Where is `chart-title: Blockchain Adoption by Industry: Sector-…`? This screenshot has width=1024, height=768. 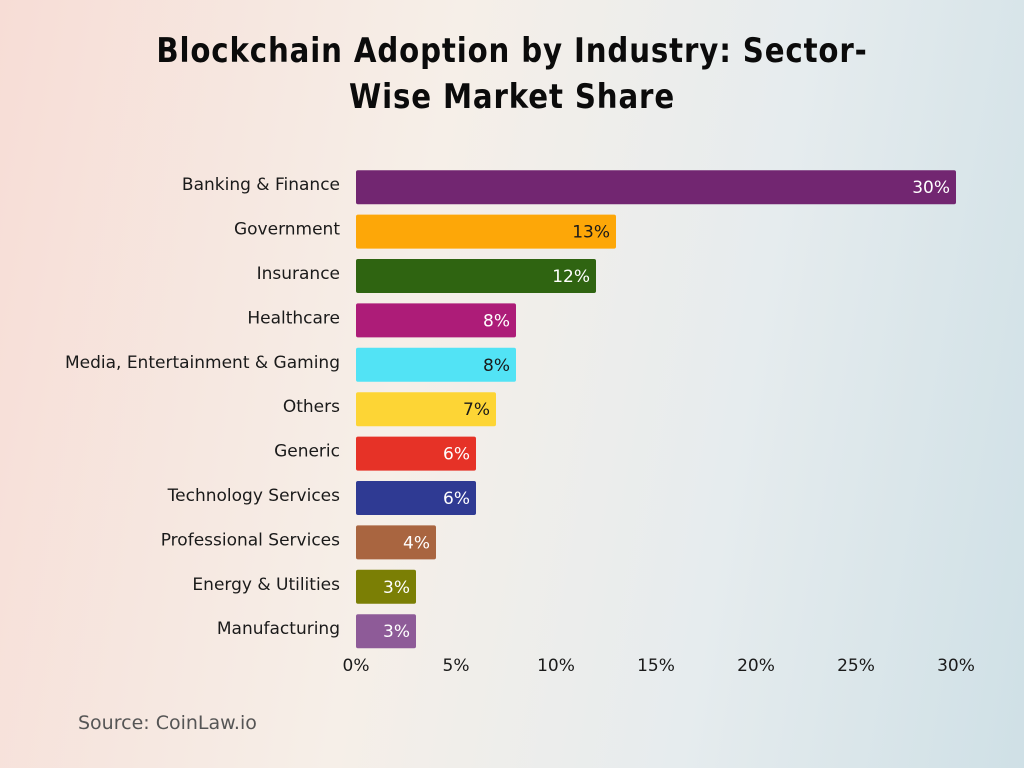 chart-title: Blockchain Adoption by Industry: Sector-… is located at coordinates (512, 74).